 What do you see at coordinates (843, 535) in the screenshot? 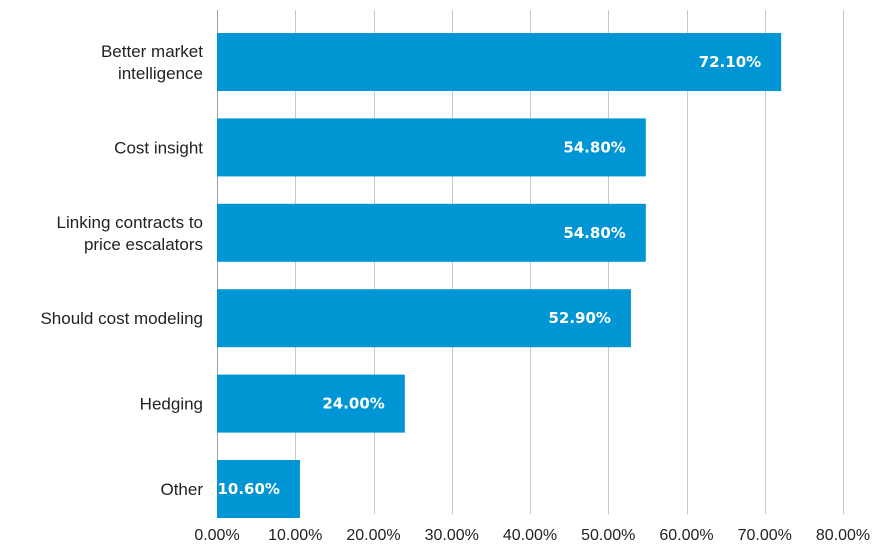
I see `x-tick-label: 80.00%` at bounding box center [843, 535].